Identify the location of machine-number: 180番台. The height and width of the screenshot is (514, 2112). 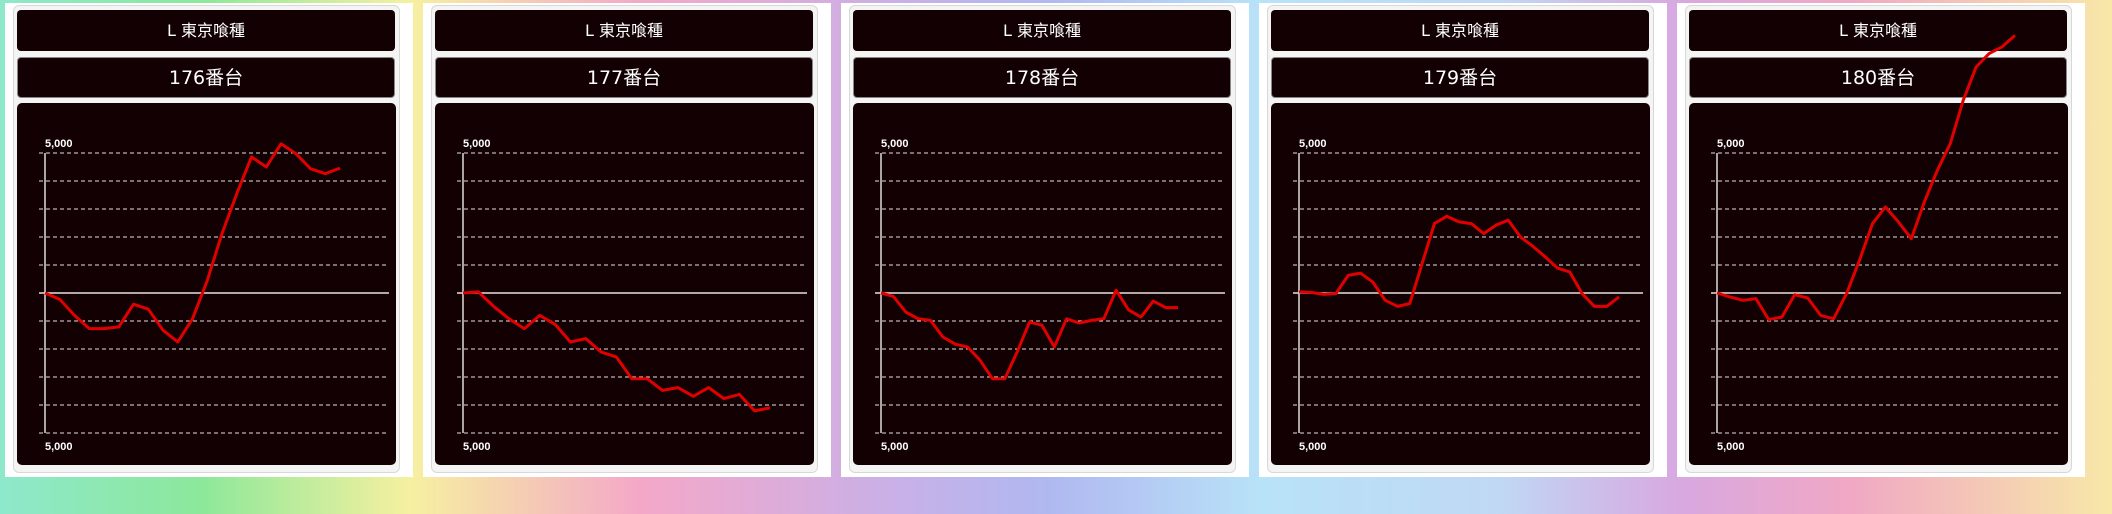
(1878, 77).